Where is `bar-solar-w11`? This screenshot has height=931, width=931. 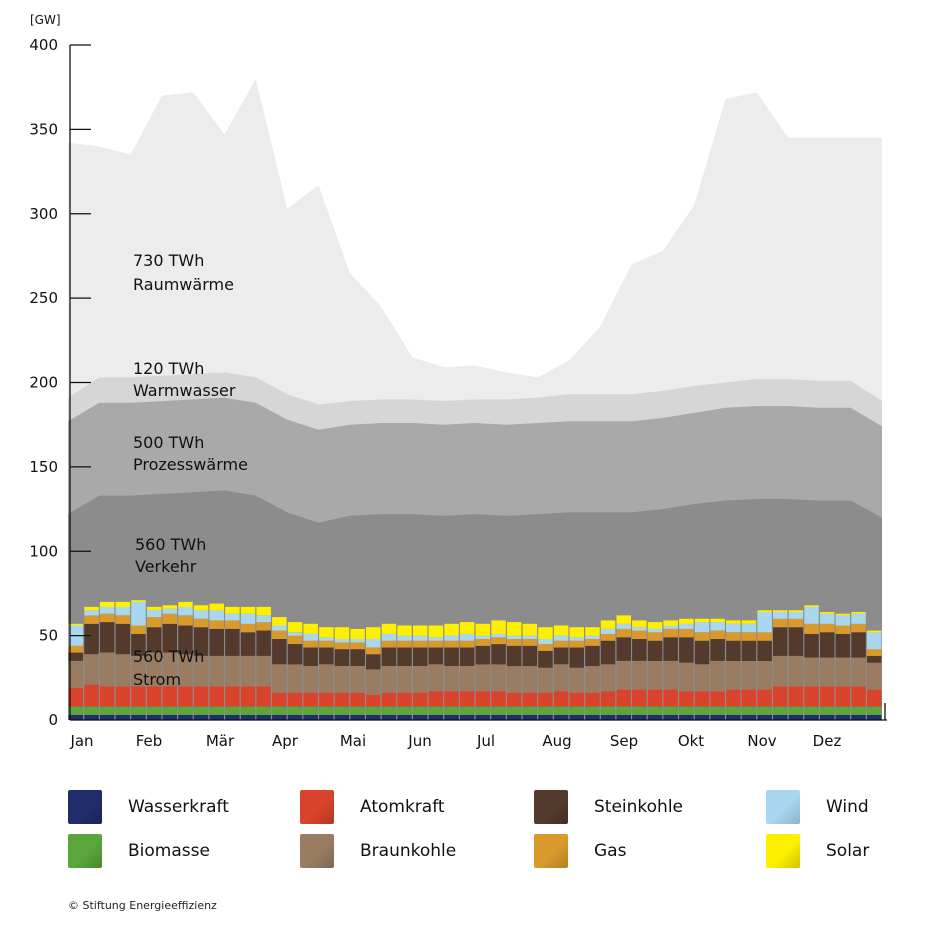 bar-solar-w11 is located at coordinates (232, 610).